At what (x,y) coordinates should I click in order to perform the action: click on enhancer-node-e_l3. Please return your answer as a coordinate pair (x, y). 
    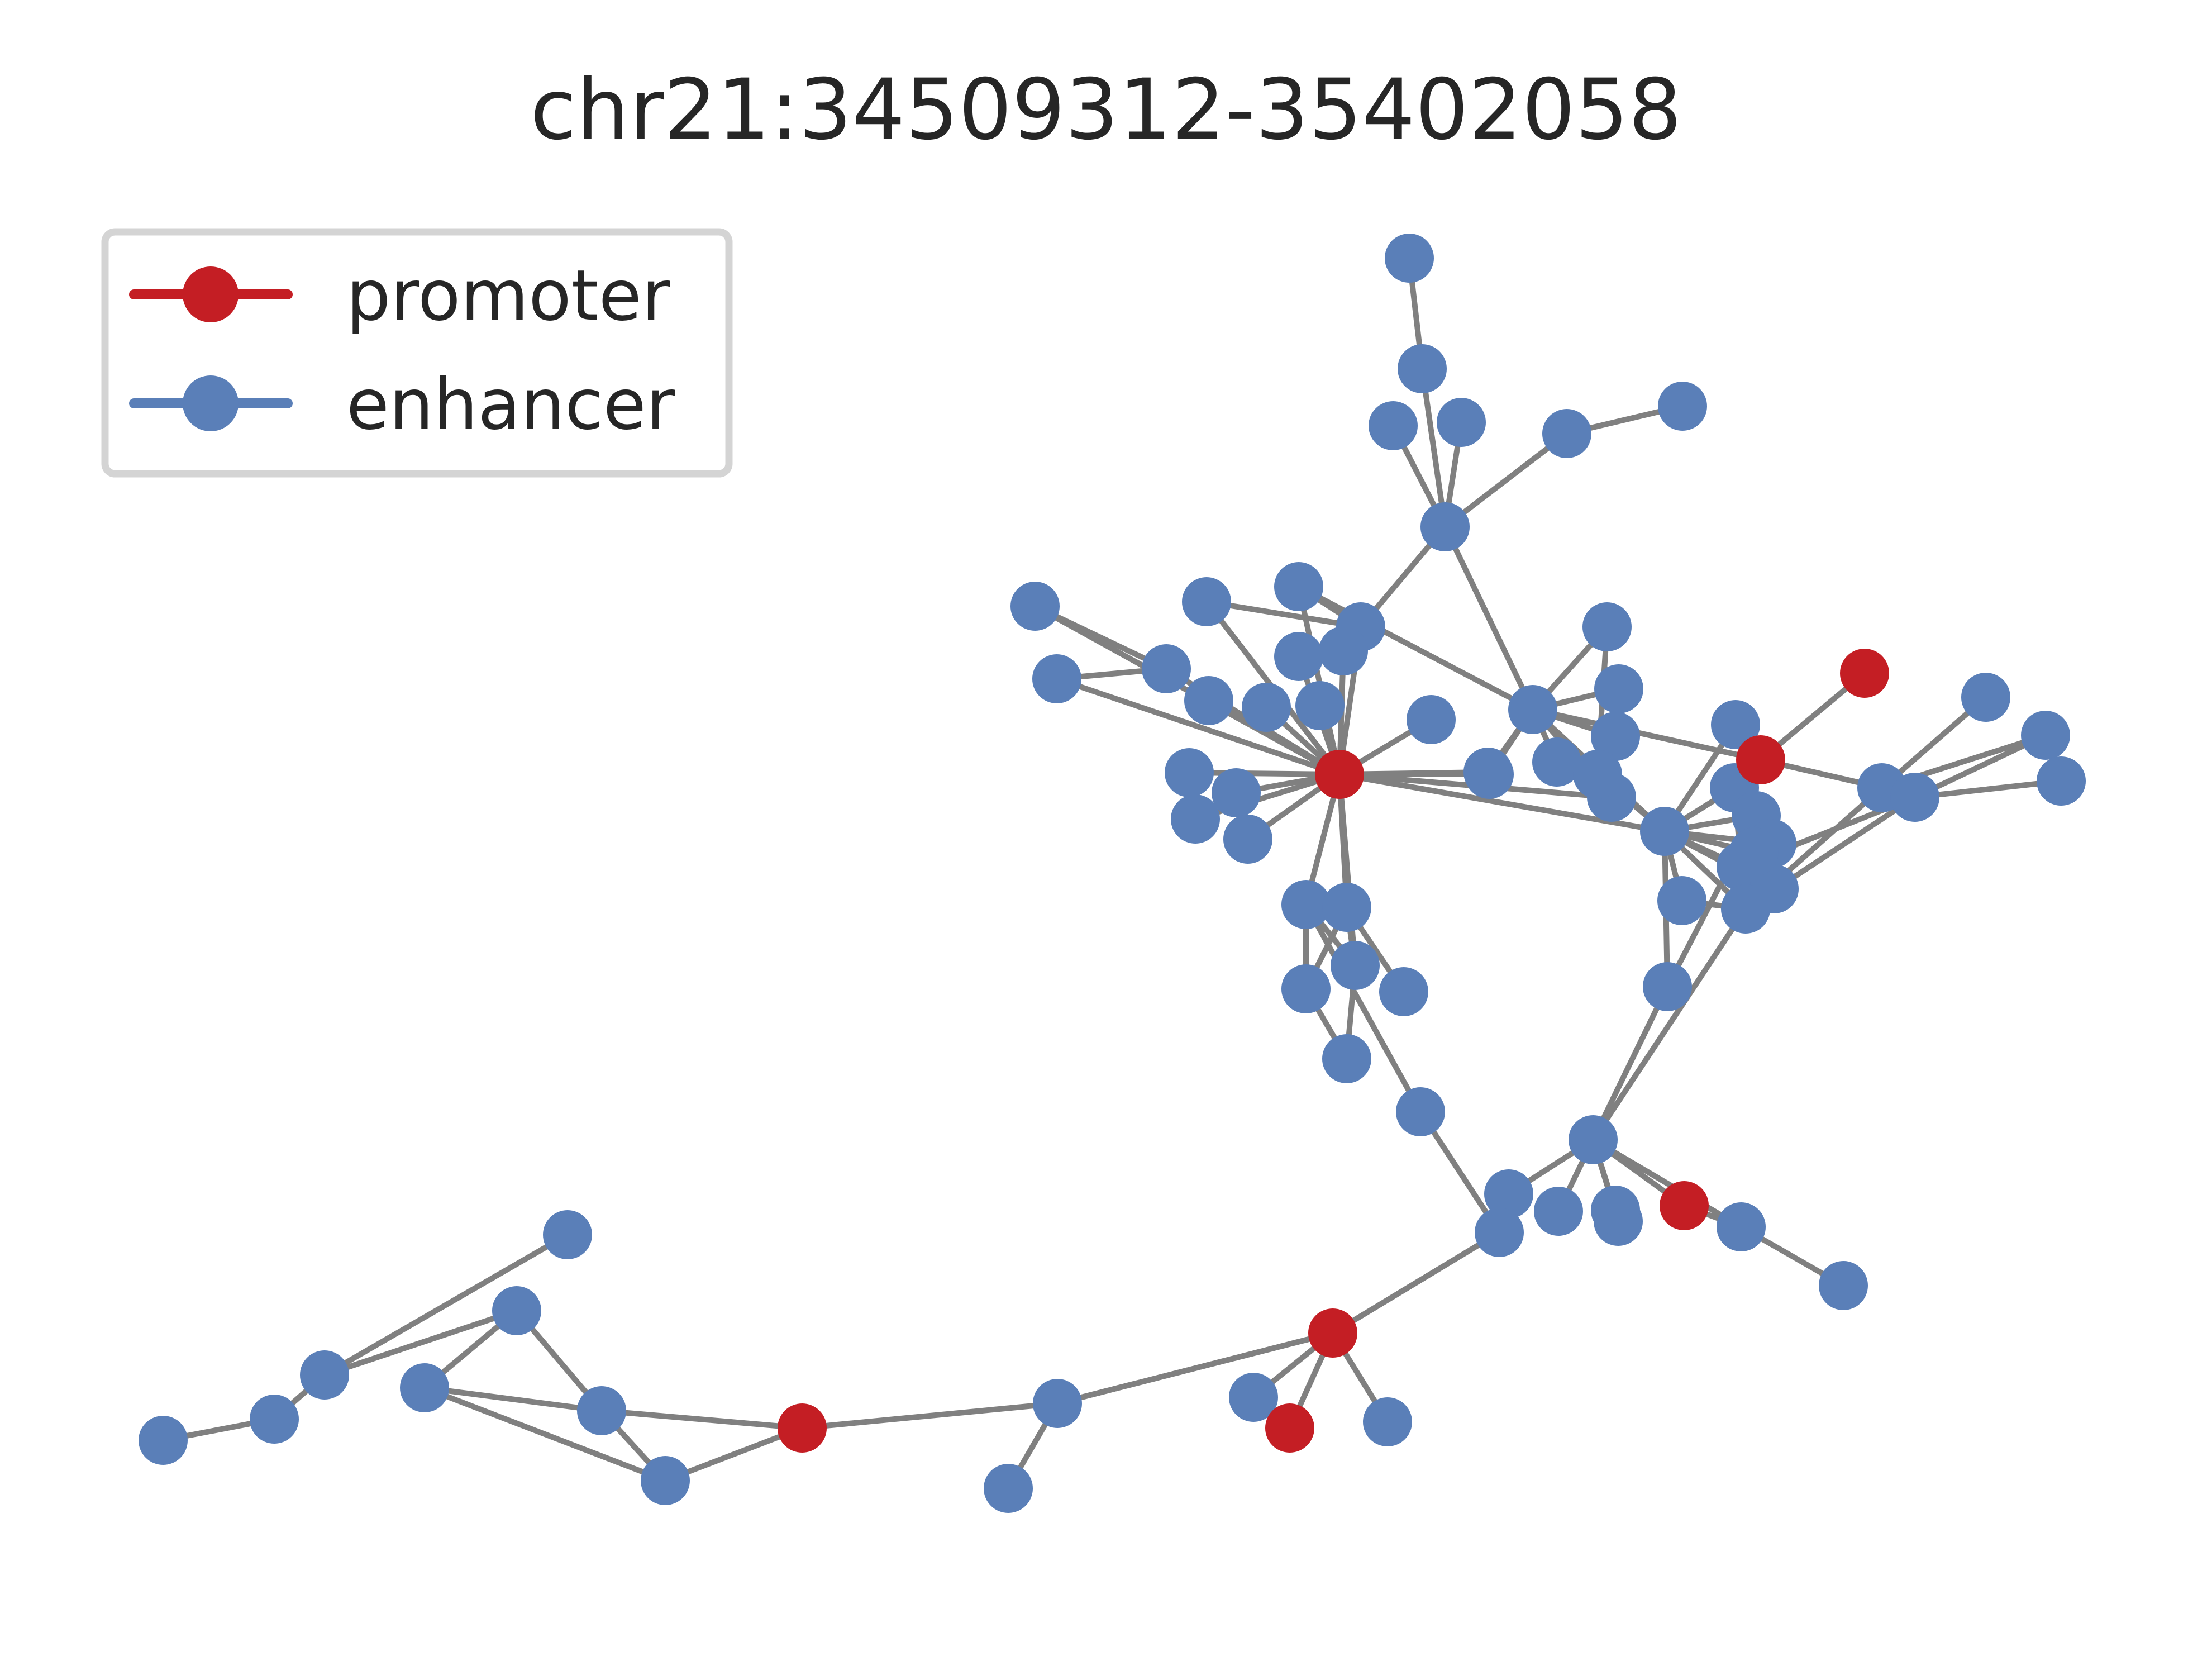
    Looking at the image, I should click on (1616, 1210).